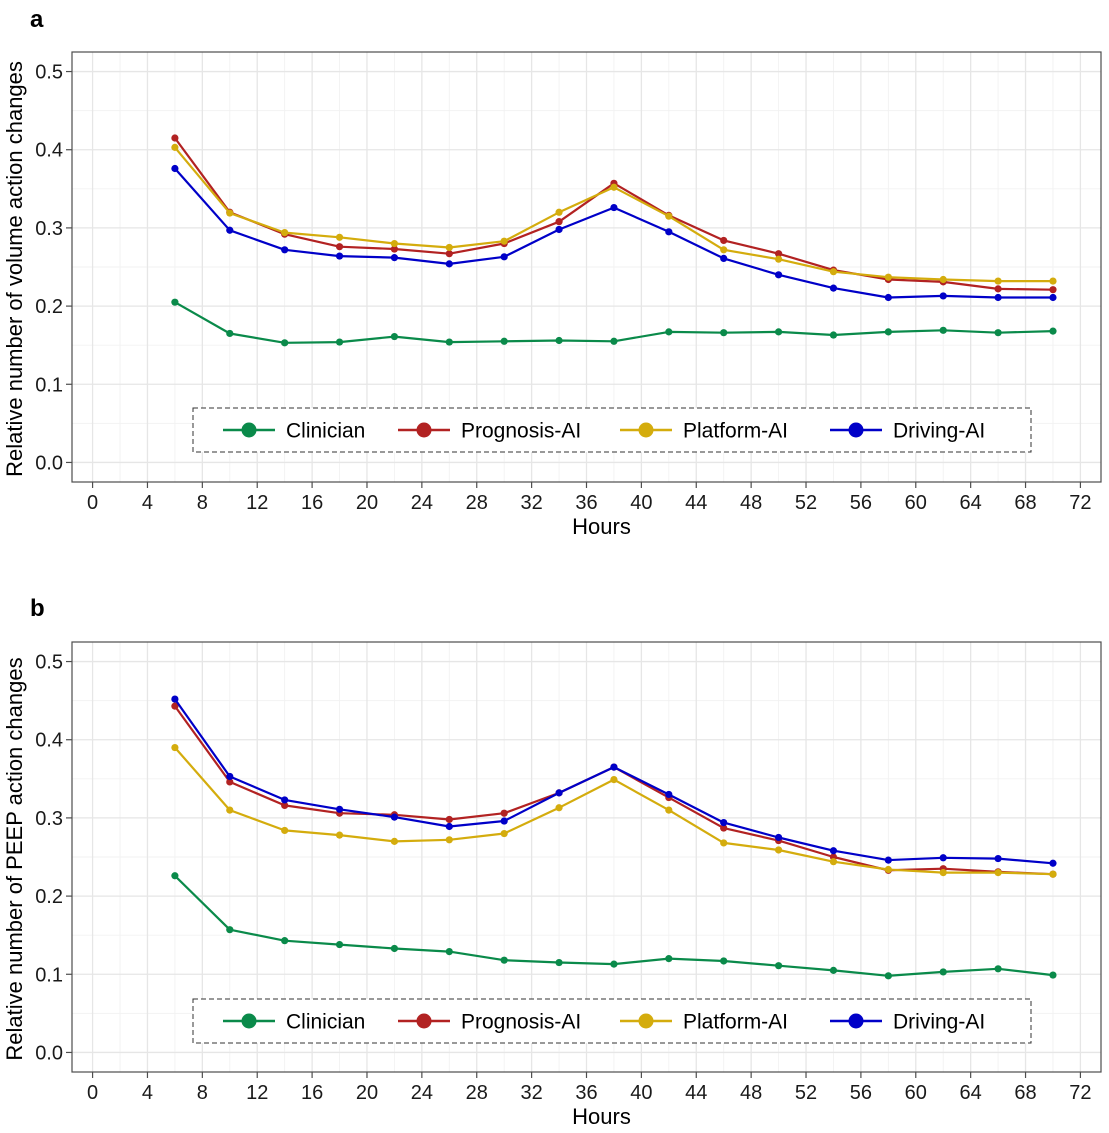  I want to click on y-tick-label: 0.3, so click(49, 819).